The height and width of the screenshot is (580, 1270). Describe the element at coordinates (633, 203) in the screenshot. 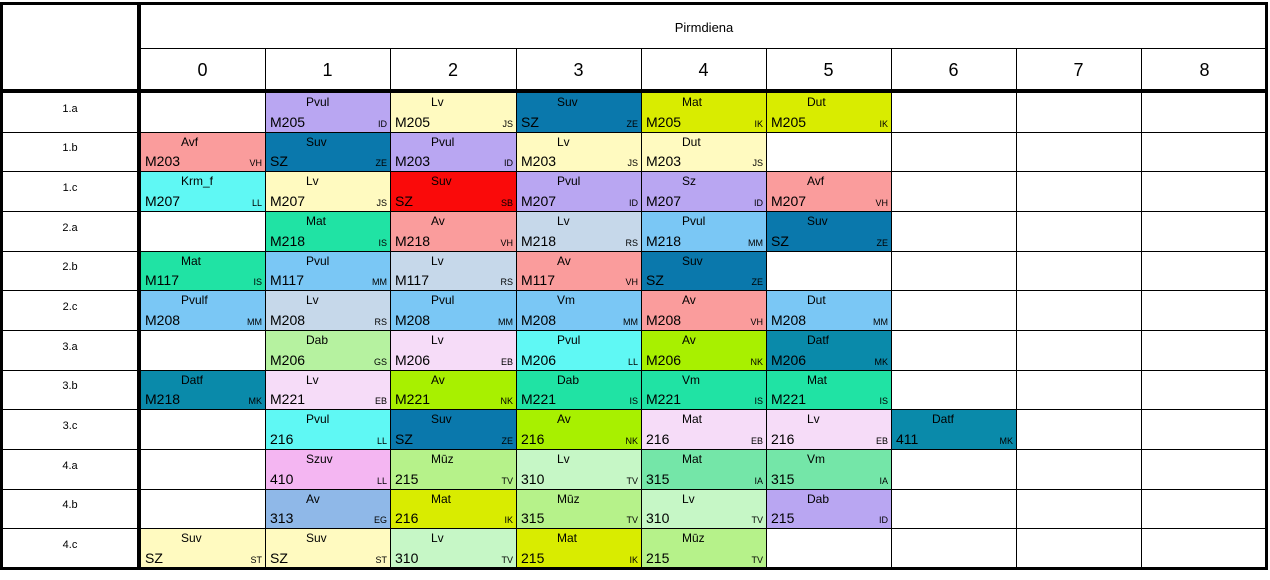

I see `lesson-teacher: ID` at that location.